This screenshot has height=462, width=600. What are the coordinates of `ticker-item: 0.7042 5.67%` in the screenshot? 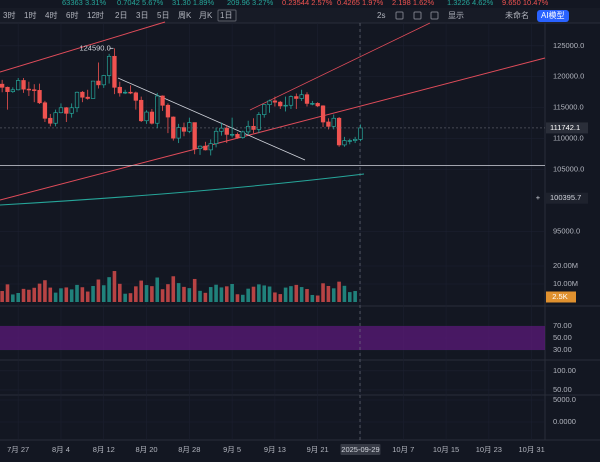 It's located at (140, 3).